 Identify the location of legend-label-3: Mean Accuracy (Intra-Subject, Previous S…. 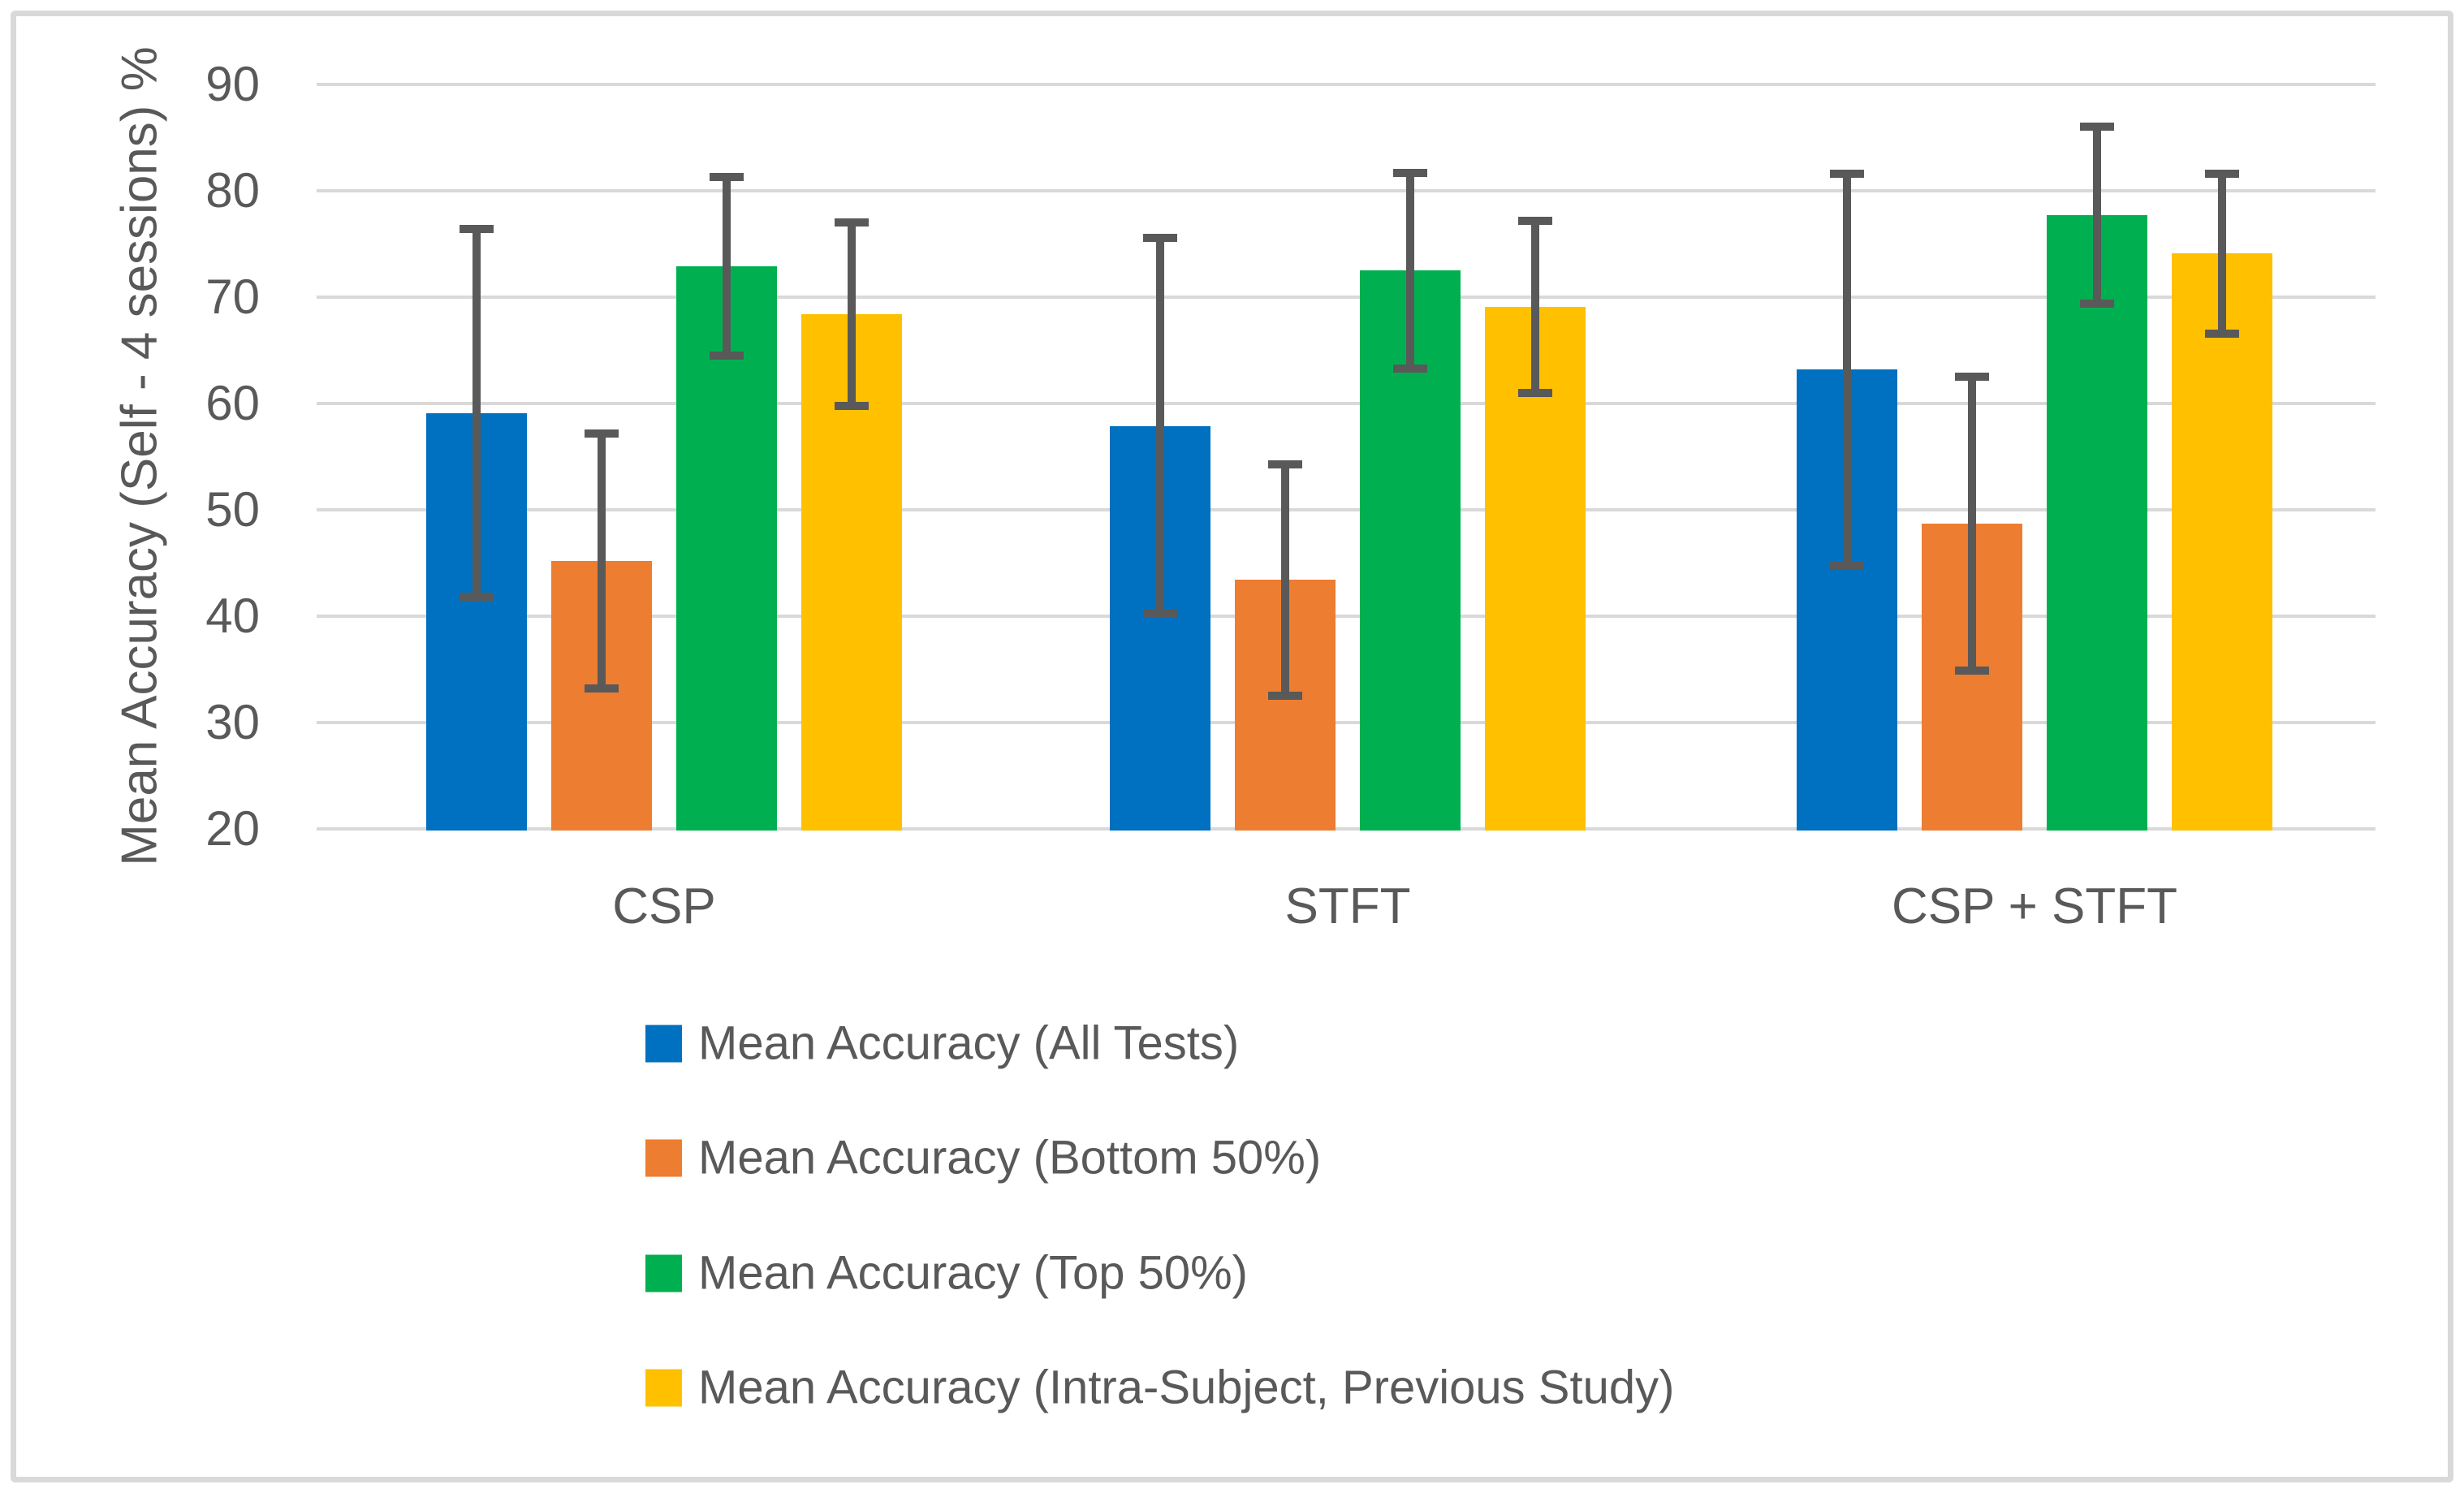
(1186, 1387).